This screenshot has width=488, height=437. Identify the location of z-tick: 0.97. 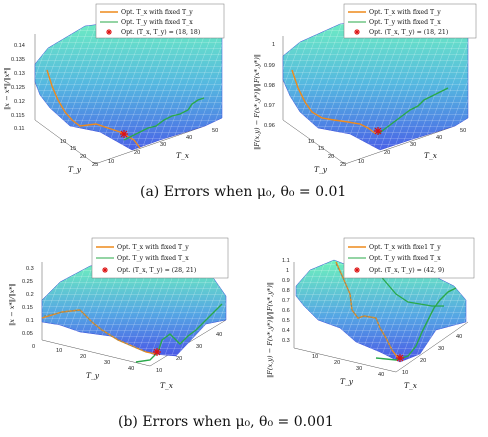
(269, 106).